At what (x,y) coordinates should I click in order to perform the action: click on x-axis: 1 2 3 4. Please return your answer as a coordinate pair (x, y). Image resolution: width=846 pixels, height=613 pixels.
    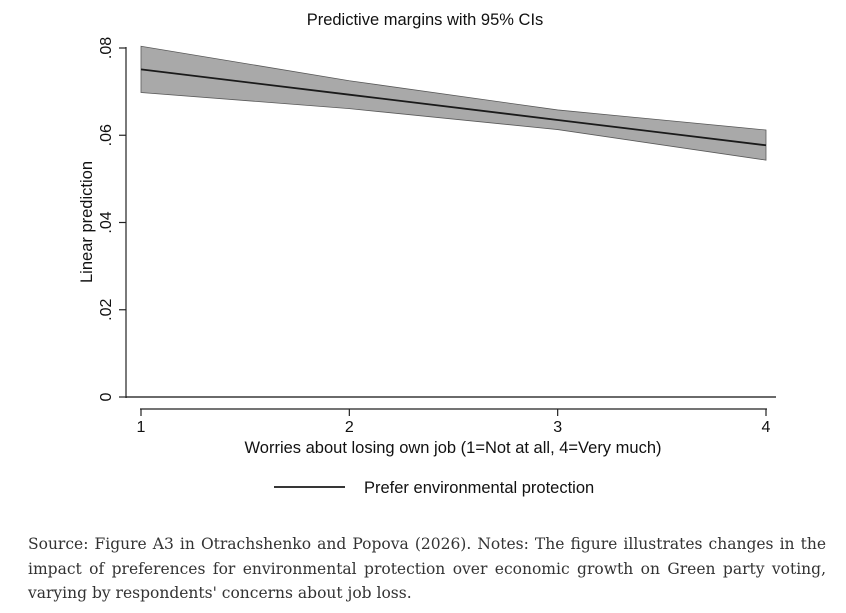
    Looking at the image, I should click on (454, 422).